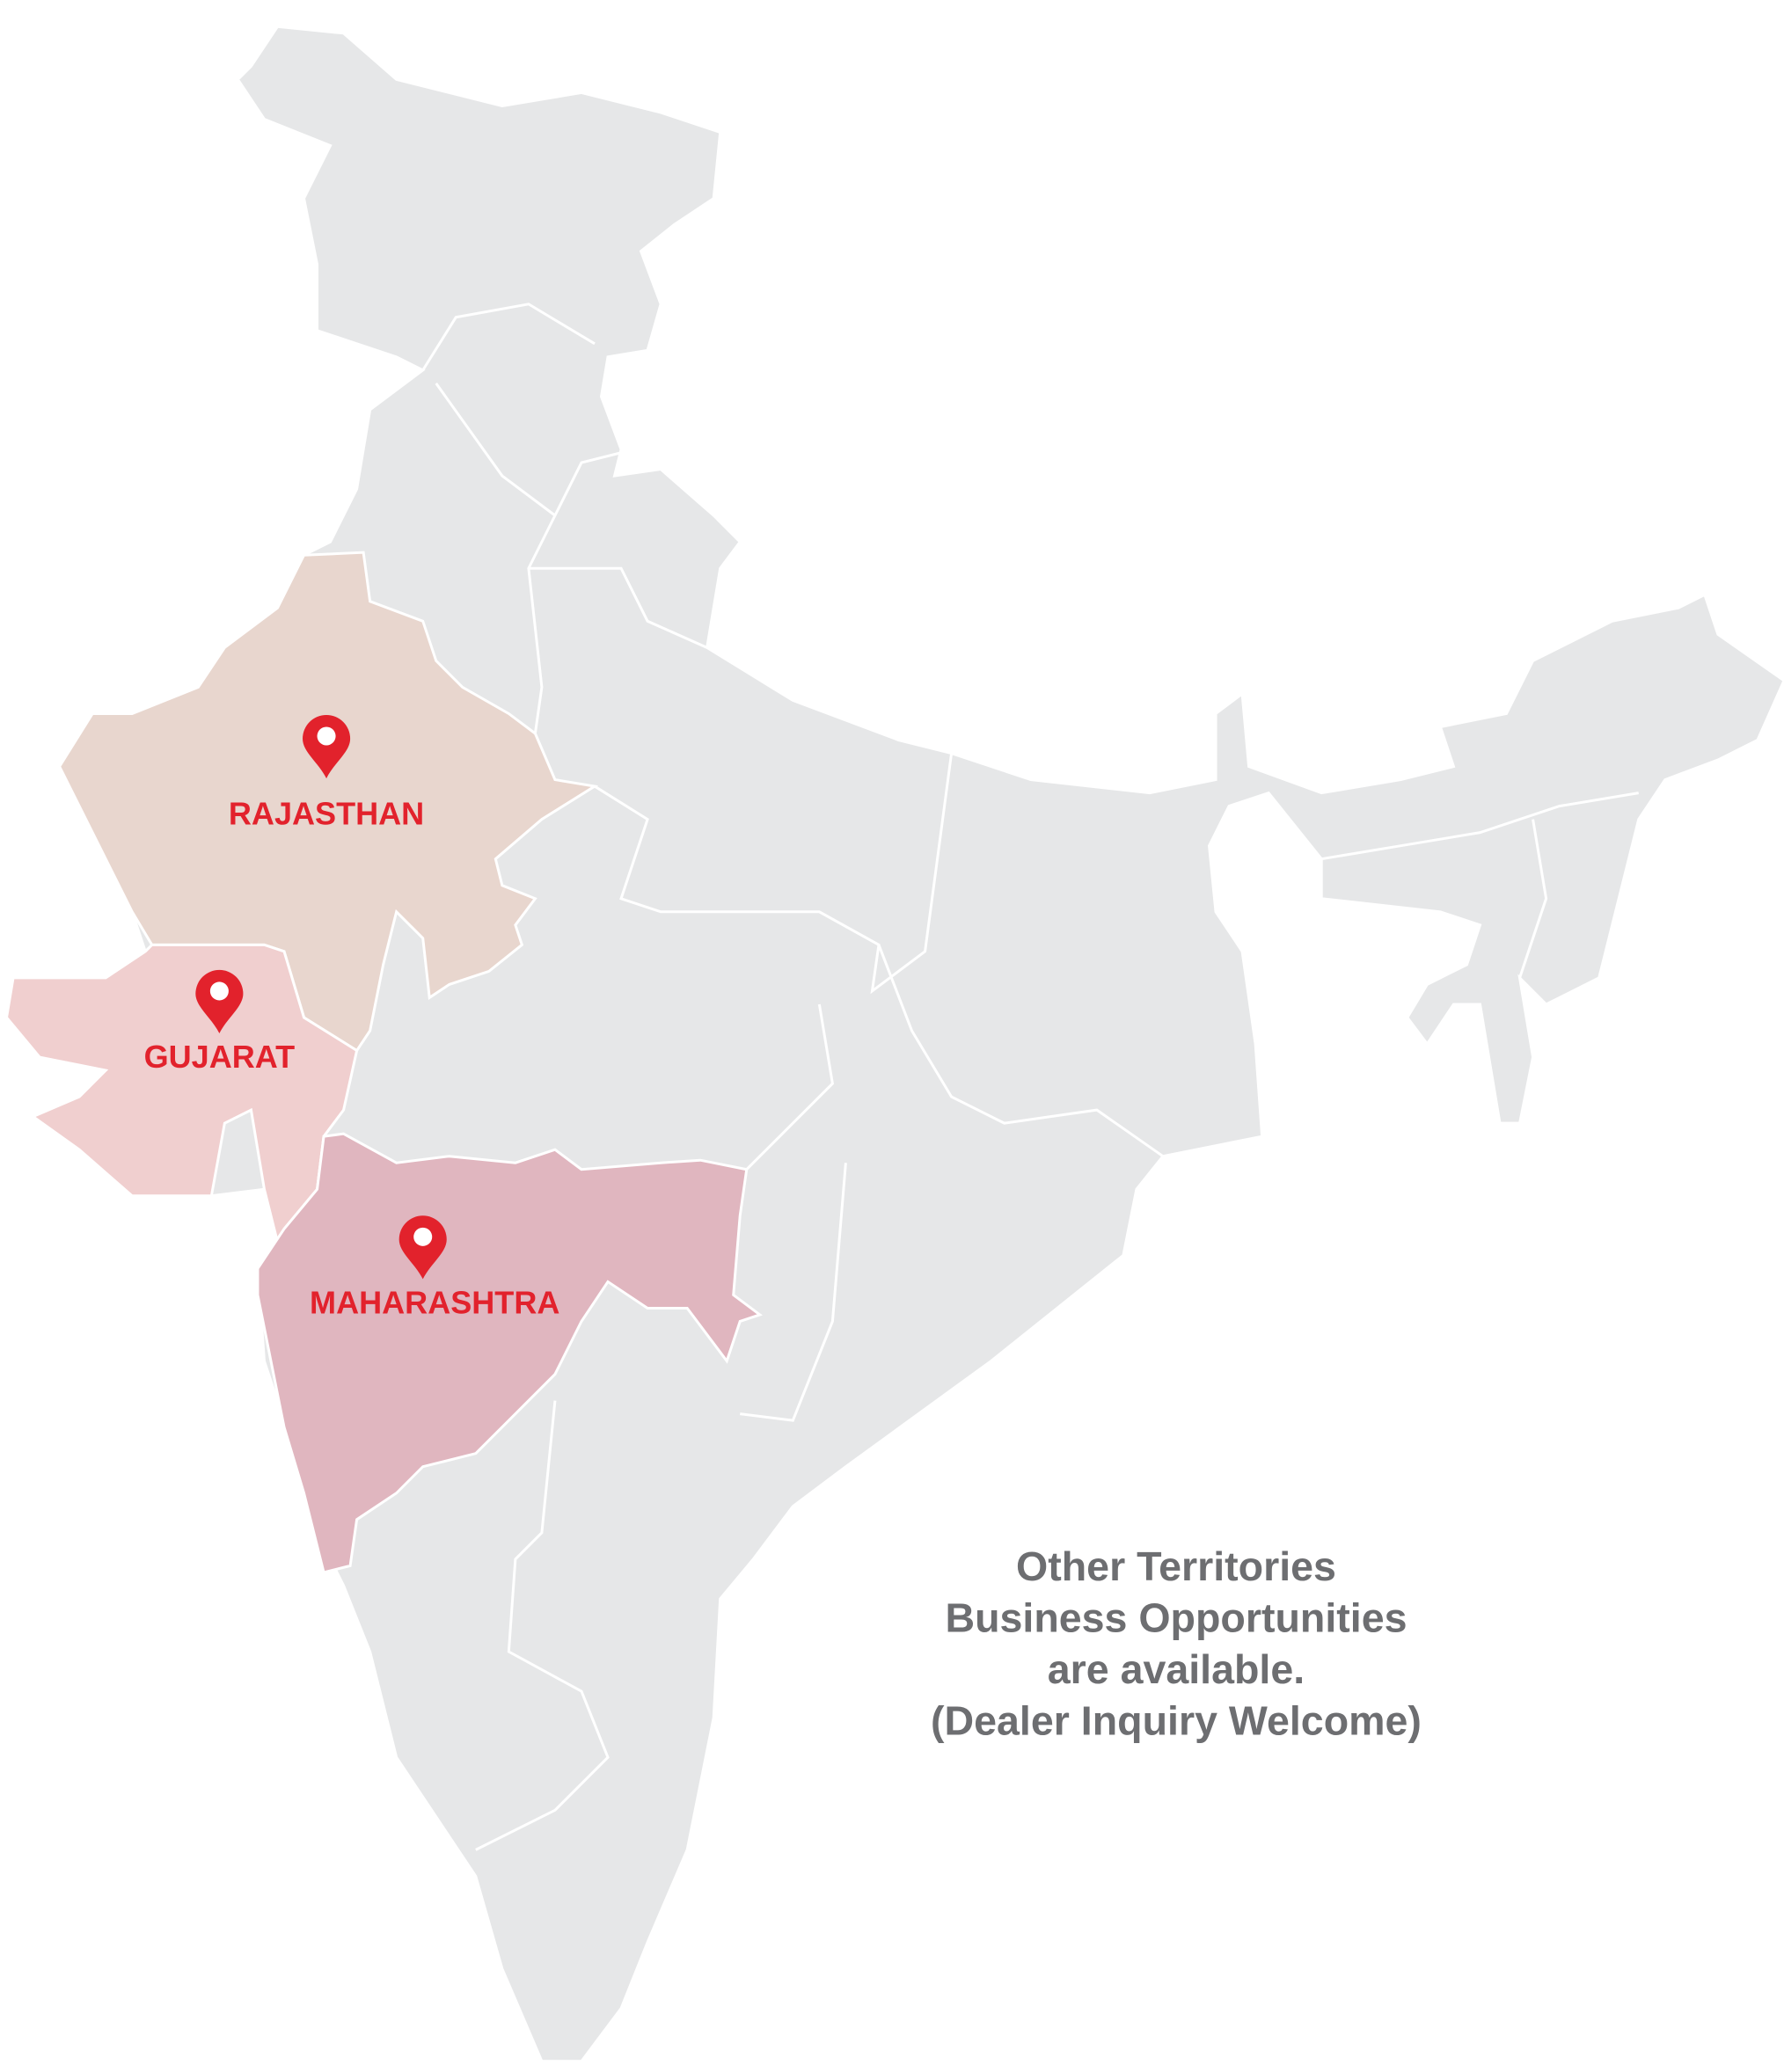 The image size is (1784, 2072). What do you see at coordinates (1176, 1566) in the screenshot?
I see `note-line: Other Territories` at bounding box center [1176, 1566].